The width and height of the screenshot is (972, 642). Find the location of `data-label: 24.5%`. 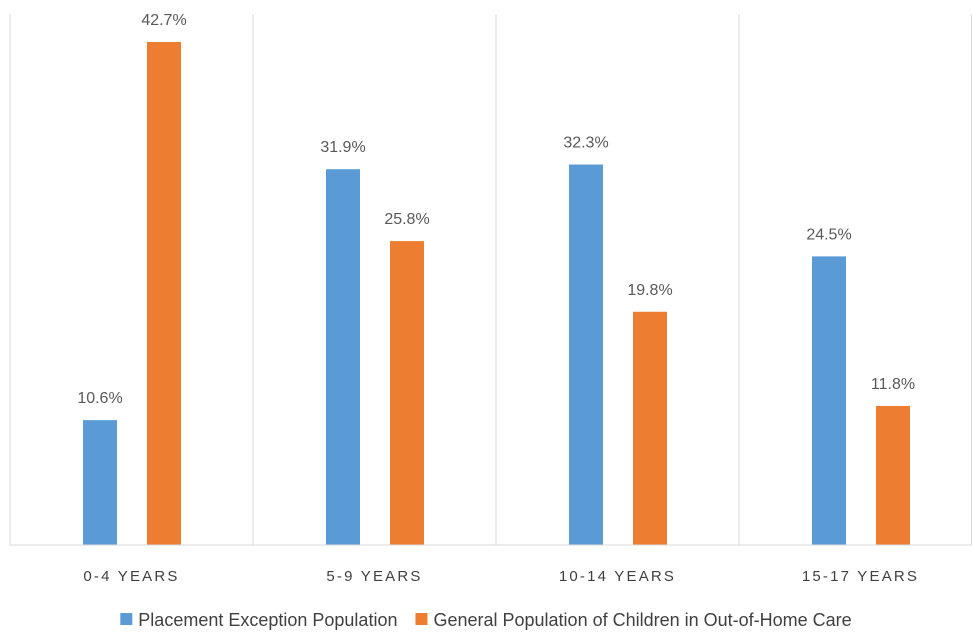

data-label: 24.5% is located at coordinates (828, 234).